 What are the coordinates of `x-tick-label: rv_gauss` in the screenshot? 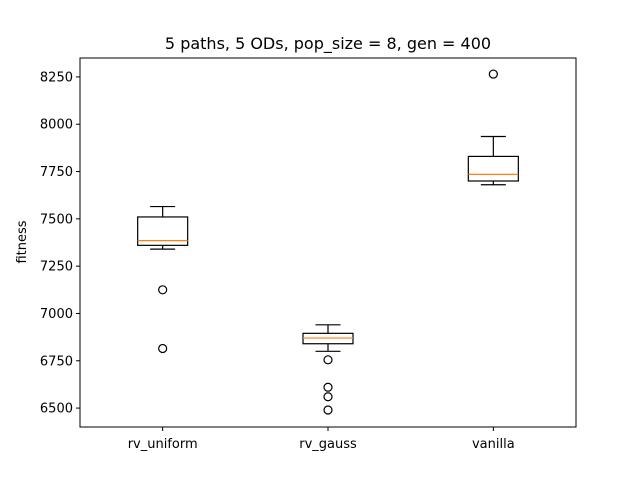 It's located at (328, 444).